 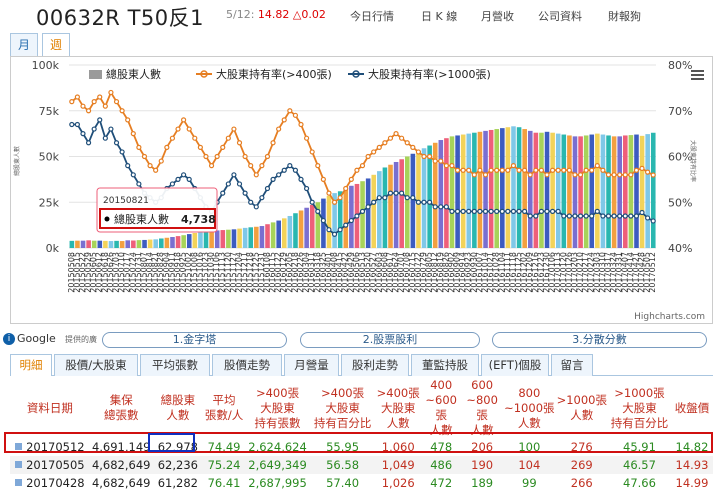 I want to click on nav-daily-k: 日 K 線, so click(x=439, y=16).